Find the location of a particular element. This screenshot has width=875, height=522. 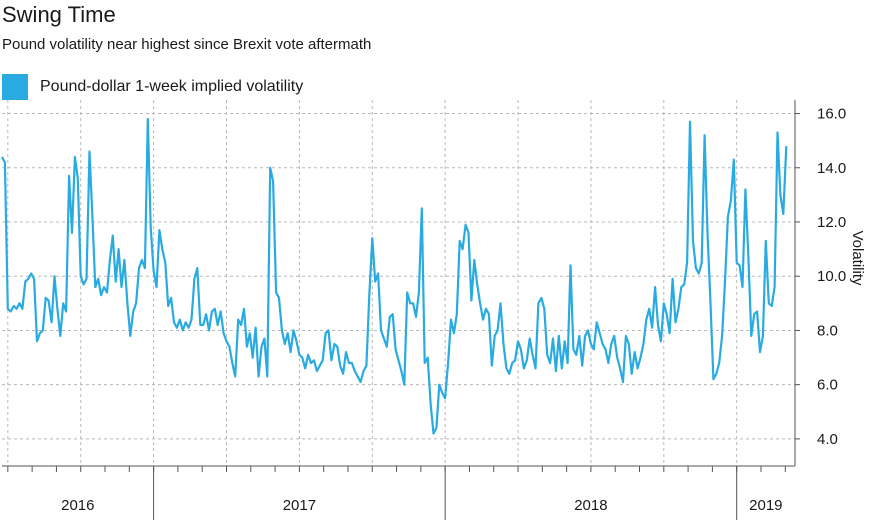

y-tick-label: 6.0 is located at coordinates (827, 385).